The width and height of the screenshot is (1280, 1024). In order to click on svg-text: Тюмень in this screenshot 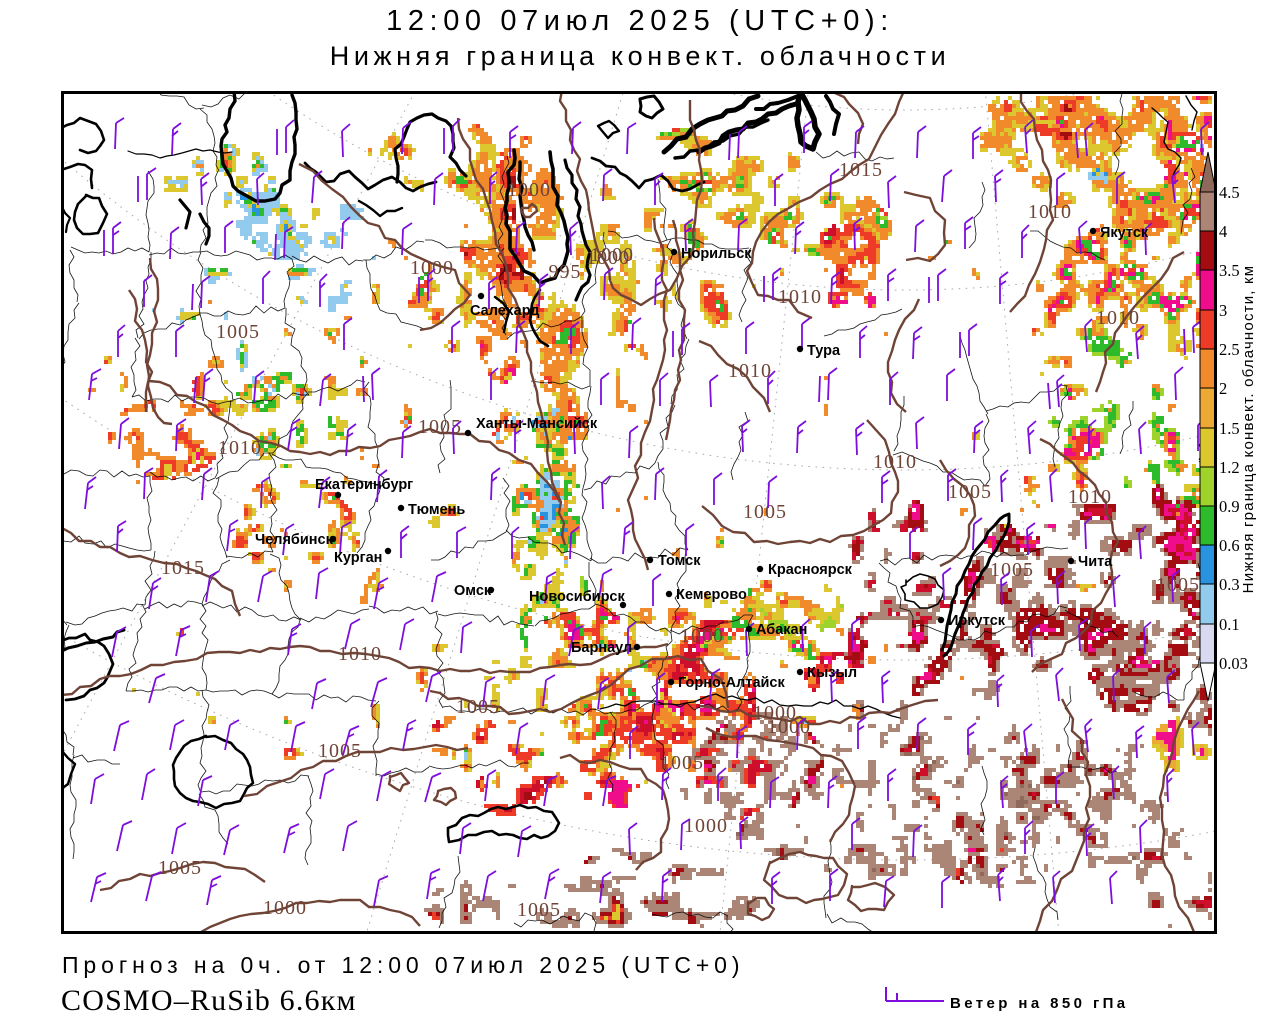, I will do `click(436, 510)`.